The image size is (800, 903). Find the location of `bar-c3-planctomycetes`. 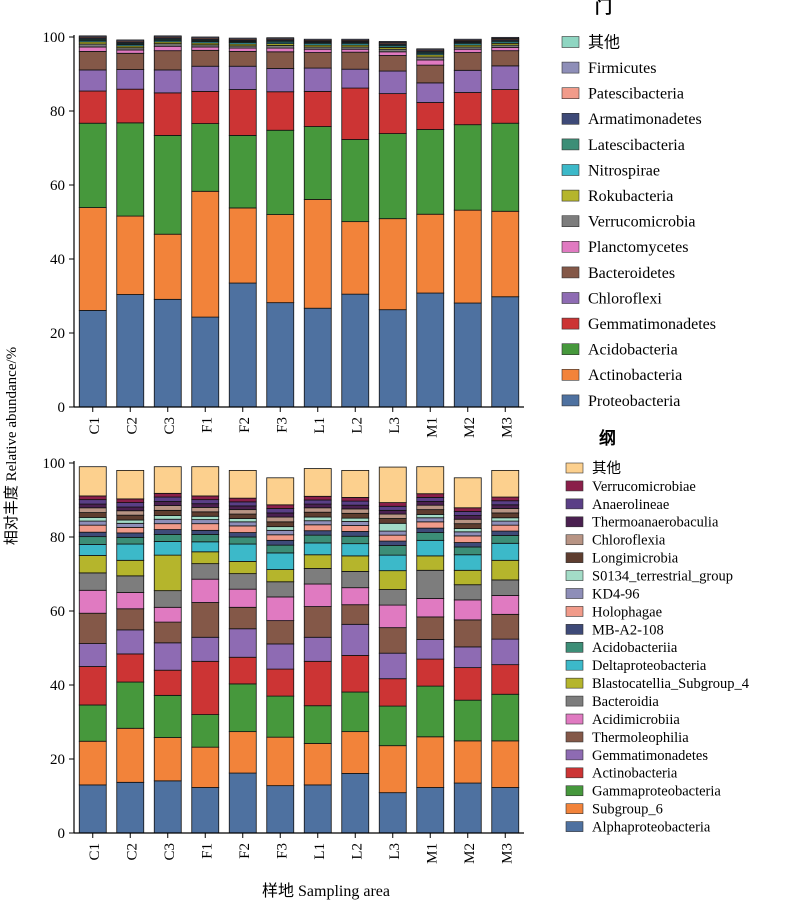

bar-c3-planctomycetes is located at coordinates (167, 48).